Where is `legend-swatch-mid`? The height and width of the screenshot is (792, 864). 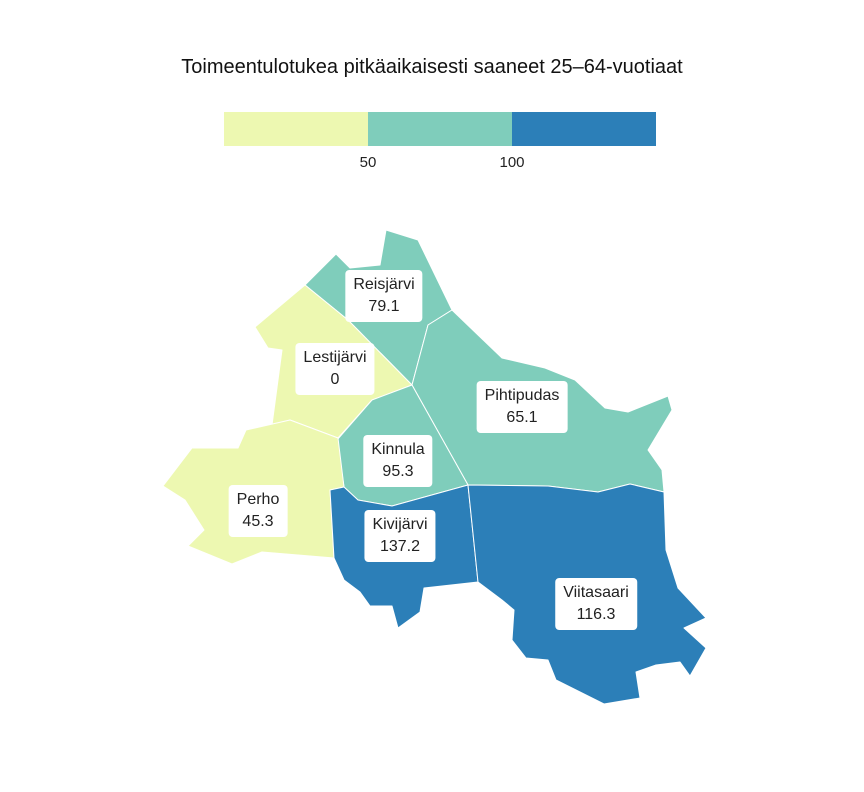 legend-swatch-mid is located at coordinates (440, 129).